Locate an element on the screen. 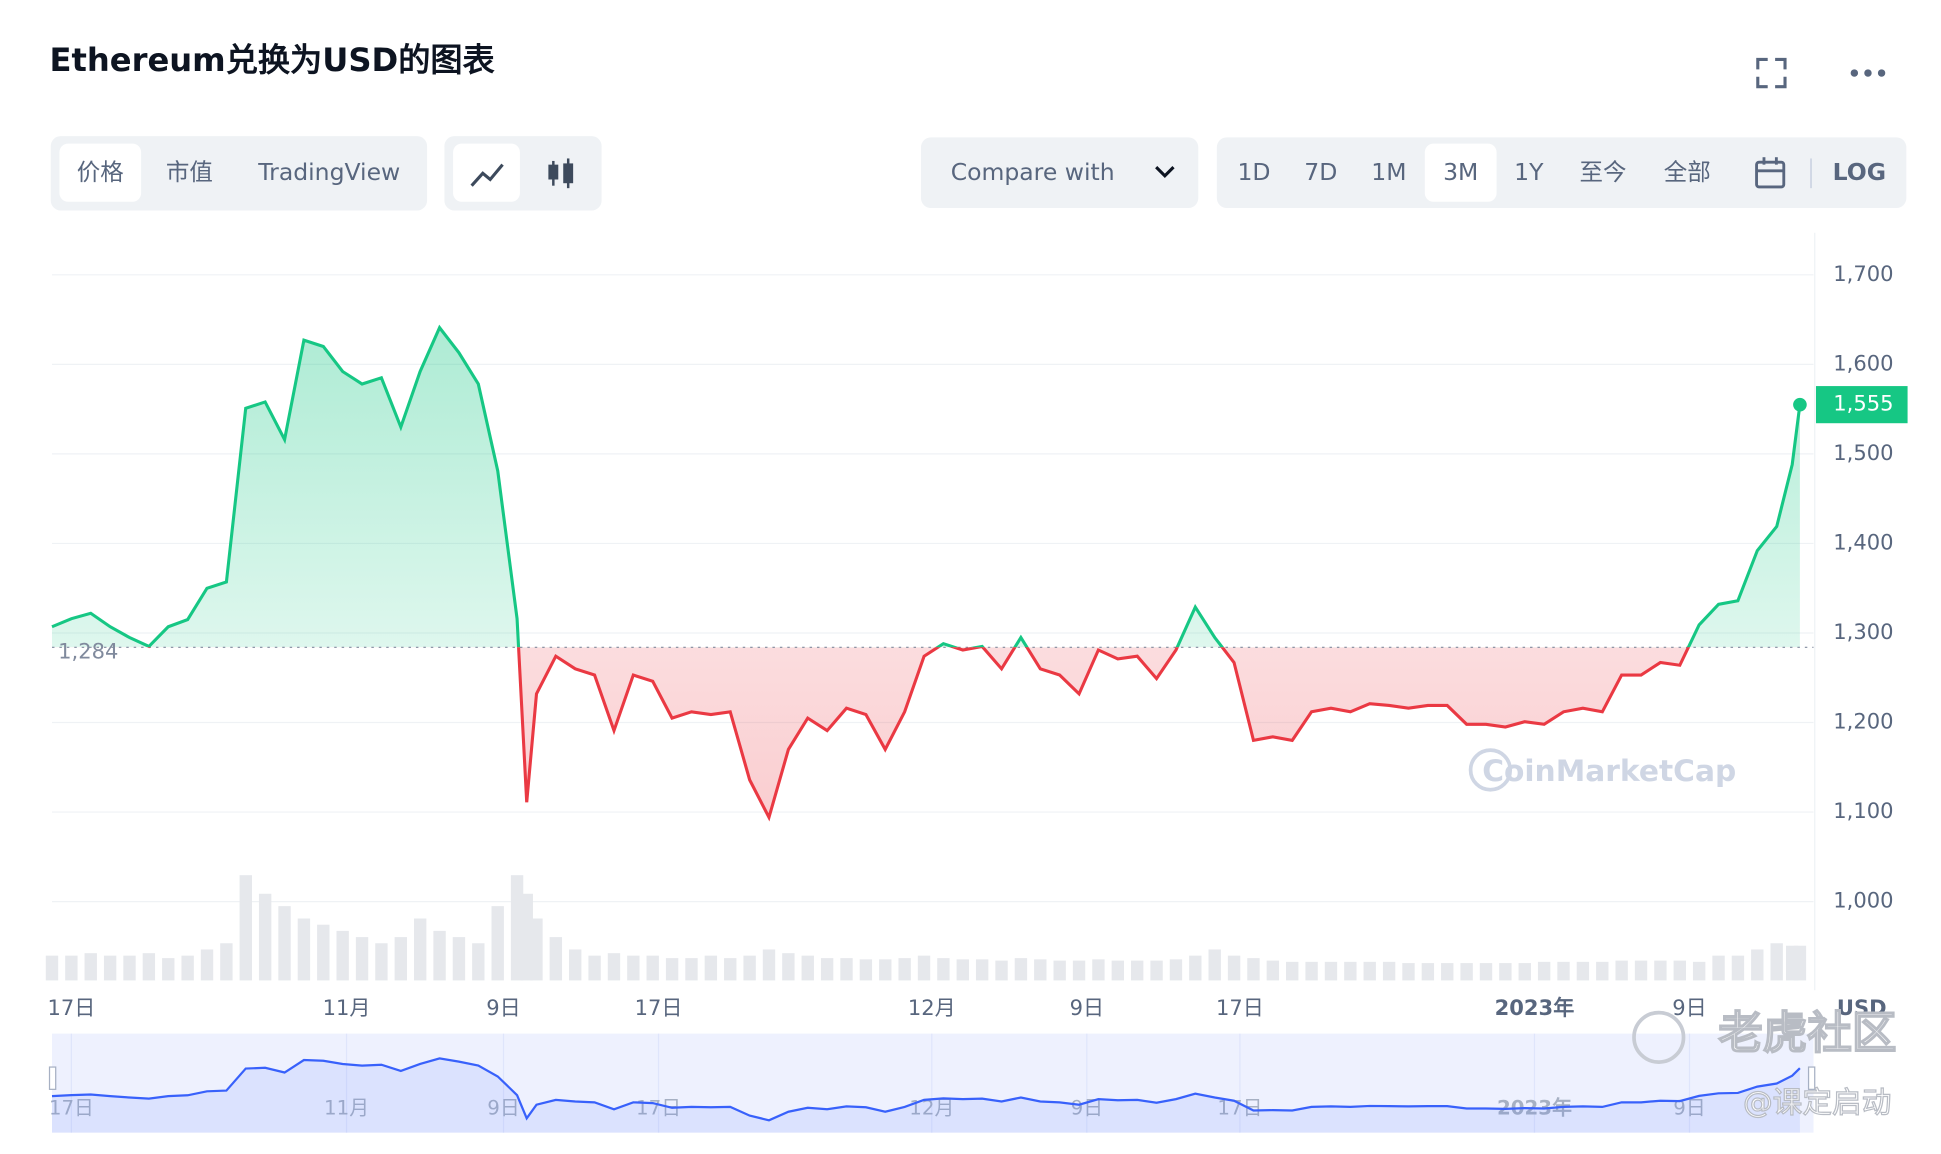 Image resolution: width=1941 pixels, height=1154 pixels. active-range is located at coordinates (1460, 172).